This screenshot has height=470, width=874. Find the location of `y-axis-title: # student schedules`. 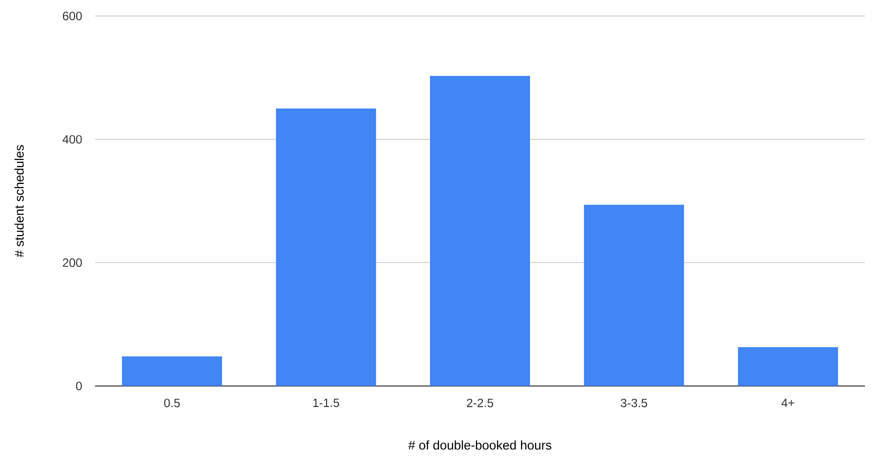

y-axis-title: # student schedules is located at coordinates (19, 201).